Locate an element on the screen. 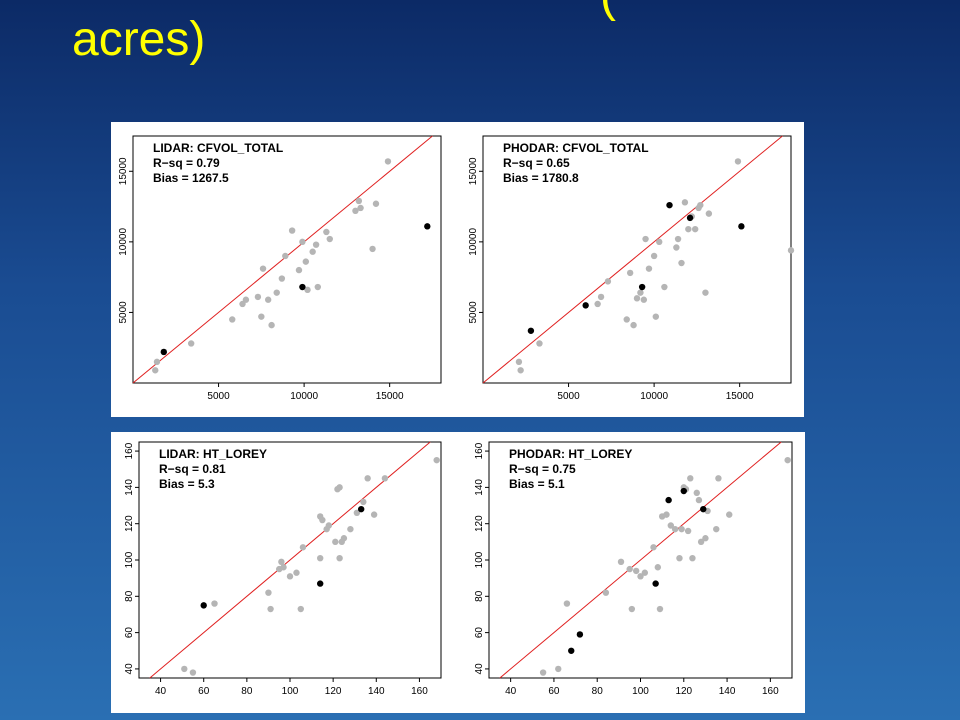 Image resolution: width=960 pixels, height=720 pixels. chart-title: PHODAR: HT_LOREY is located at coordinates (570, 454).